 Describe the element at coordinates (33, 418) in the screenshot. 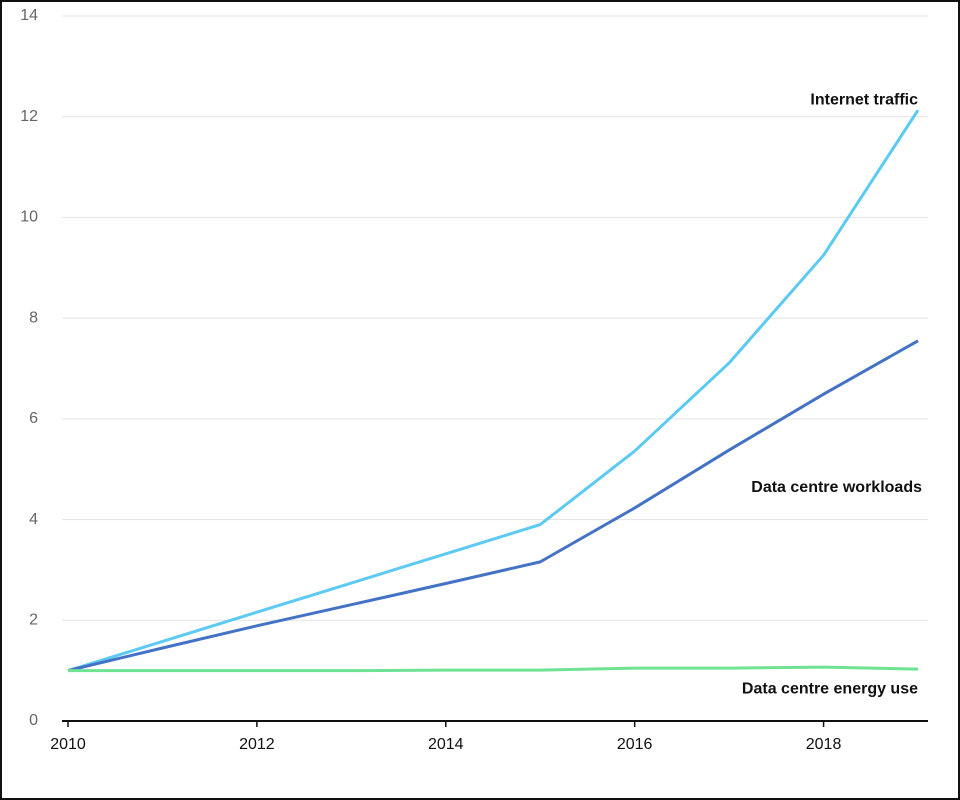

I see `y-tick-label: 6` at that location.